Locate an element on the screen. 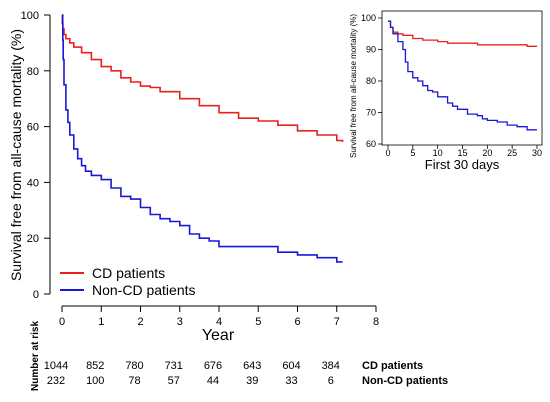 The image size is (550, 402). main-legend: CD patients Non-CD patients is located at coordinates (128, 281).